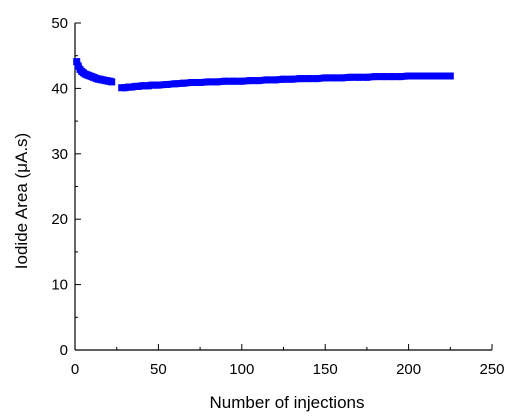 The width and height of the screenshot is (516, 417). I want to click on y-tick-label: 0, so click(64, 350).